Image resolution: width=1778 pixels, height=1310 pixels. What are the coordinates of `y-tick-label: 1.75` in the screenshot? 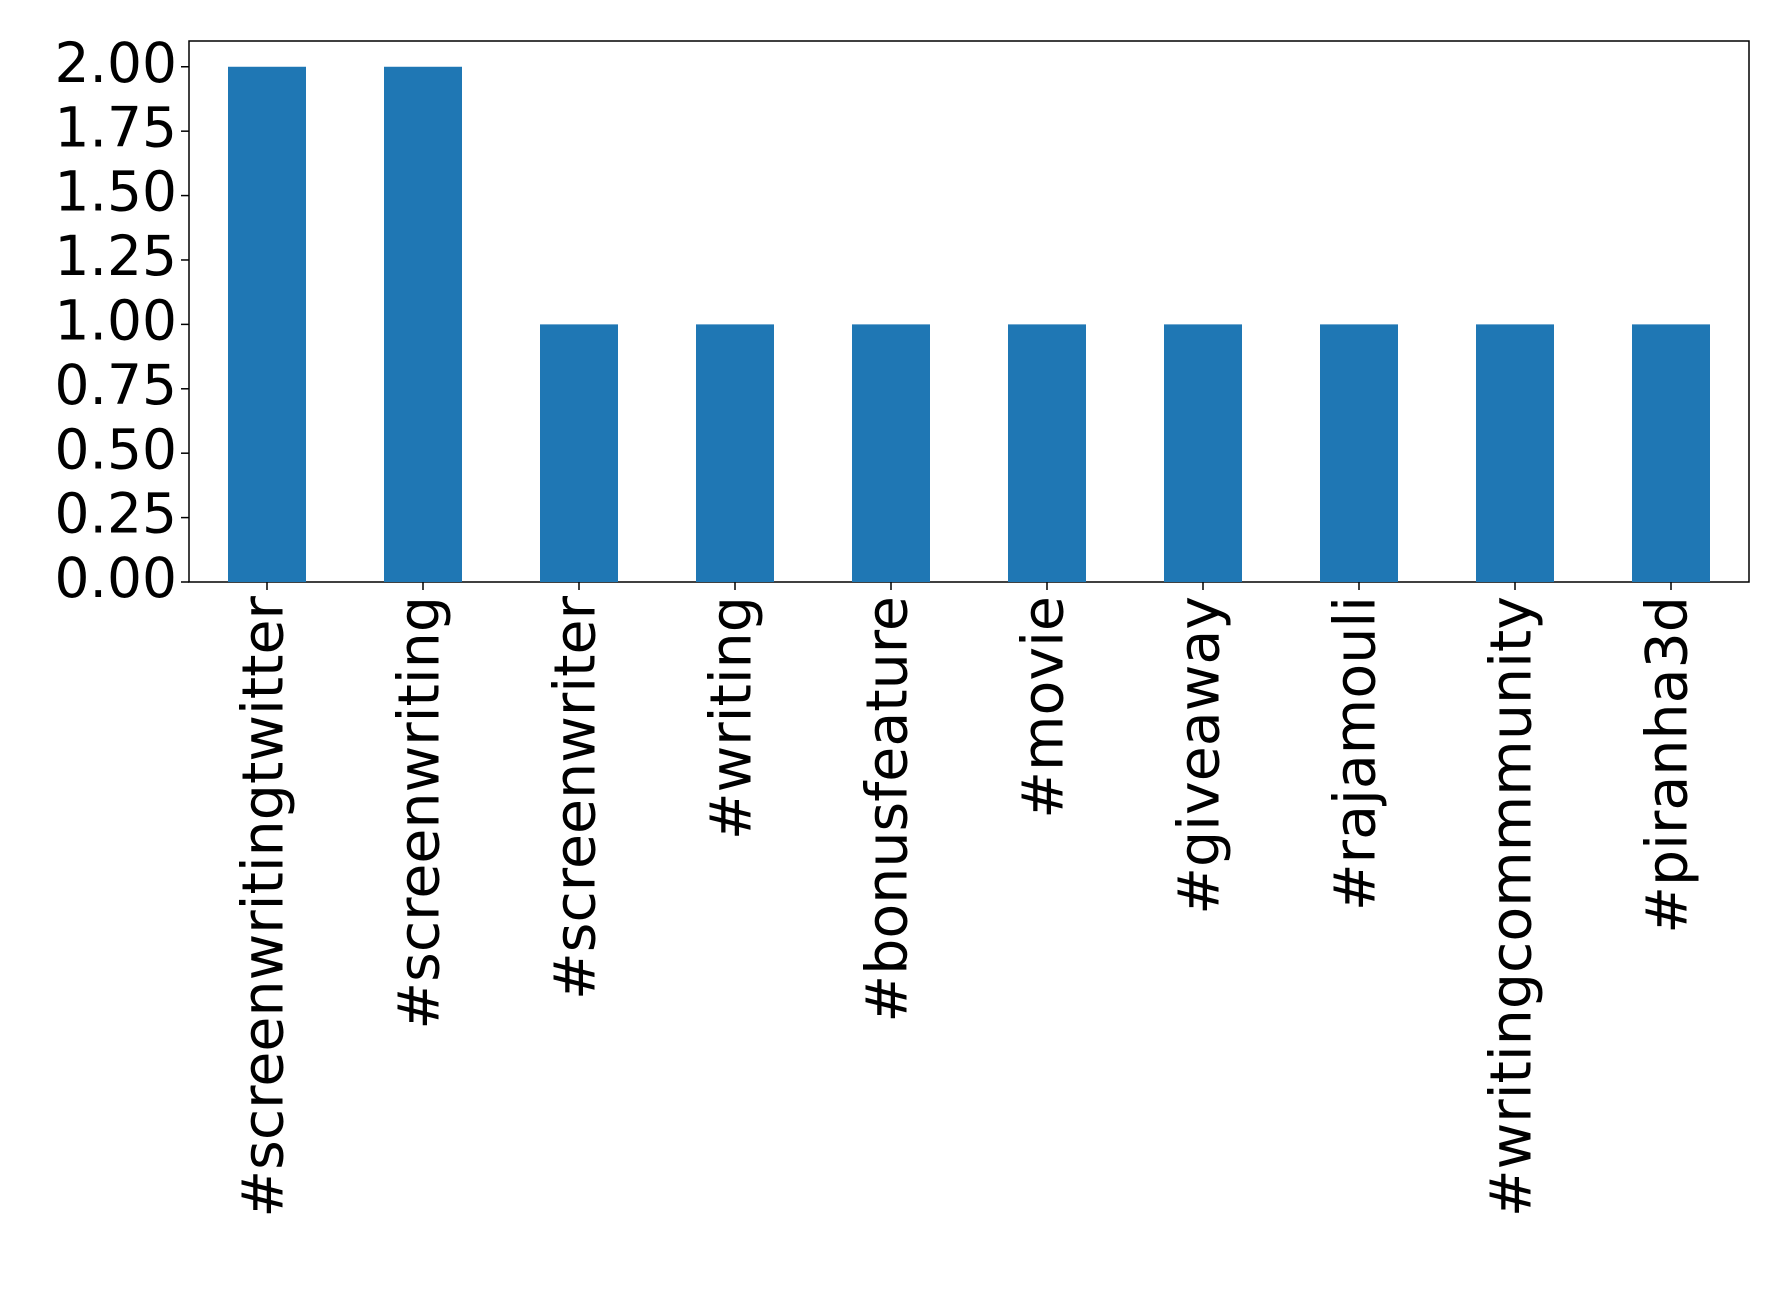 It's located at (116, 127).